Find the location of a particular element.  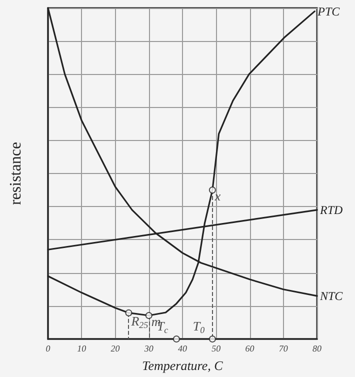

x-tick-label: 60 is located at coordinates (250, 349).